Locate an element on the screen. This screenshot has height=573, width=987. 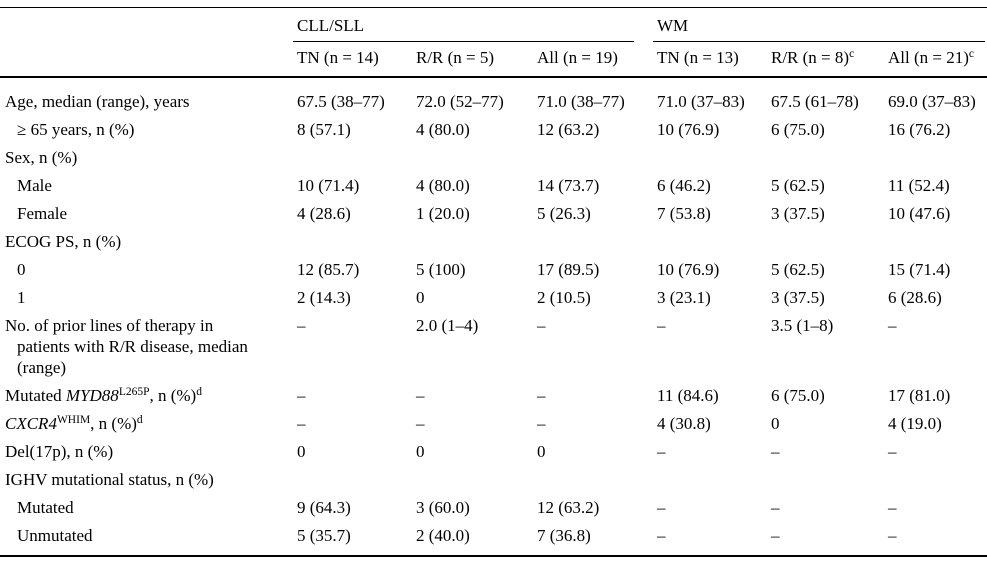
data-cell: 71.0 (37–83) is located at coordinates (701, 101).